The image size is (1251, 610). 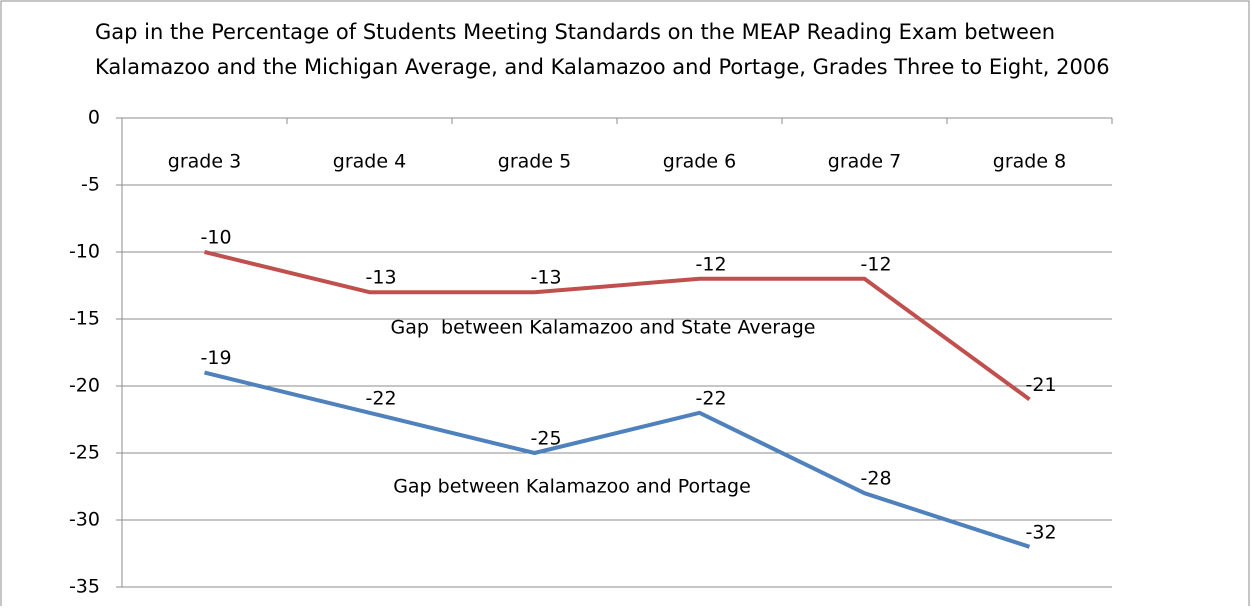 I want to click on x-tick-label: grade 6, so click(x=699, y=162).